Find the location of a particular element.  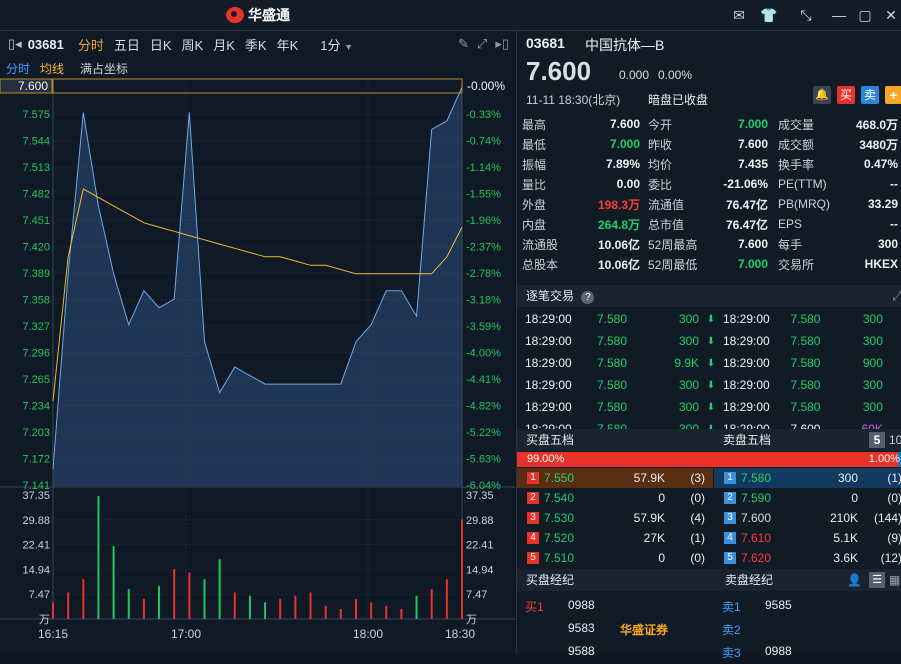

grid-view-icon: ▦ is located at coordinates (895, 580).